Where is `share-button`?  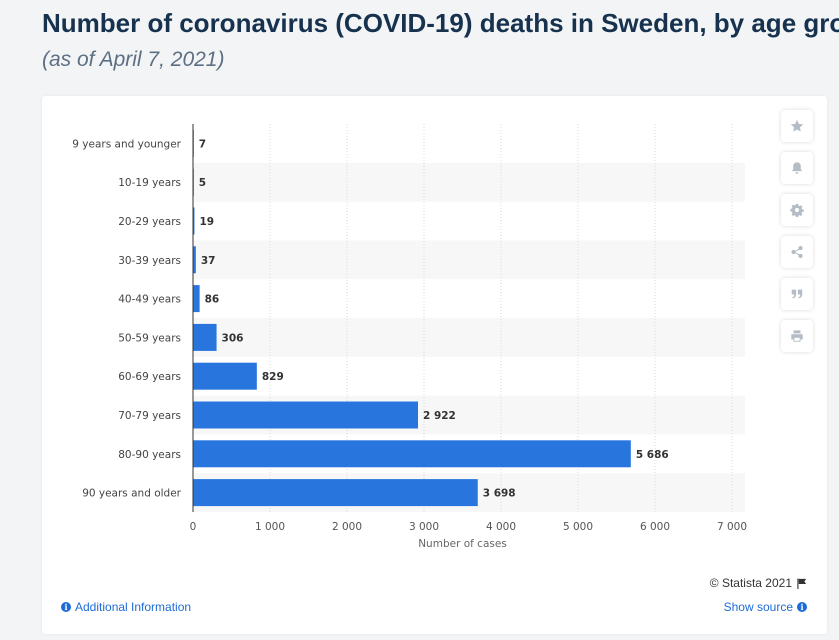 share-button is located at coordinates (797, 252).